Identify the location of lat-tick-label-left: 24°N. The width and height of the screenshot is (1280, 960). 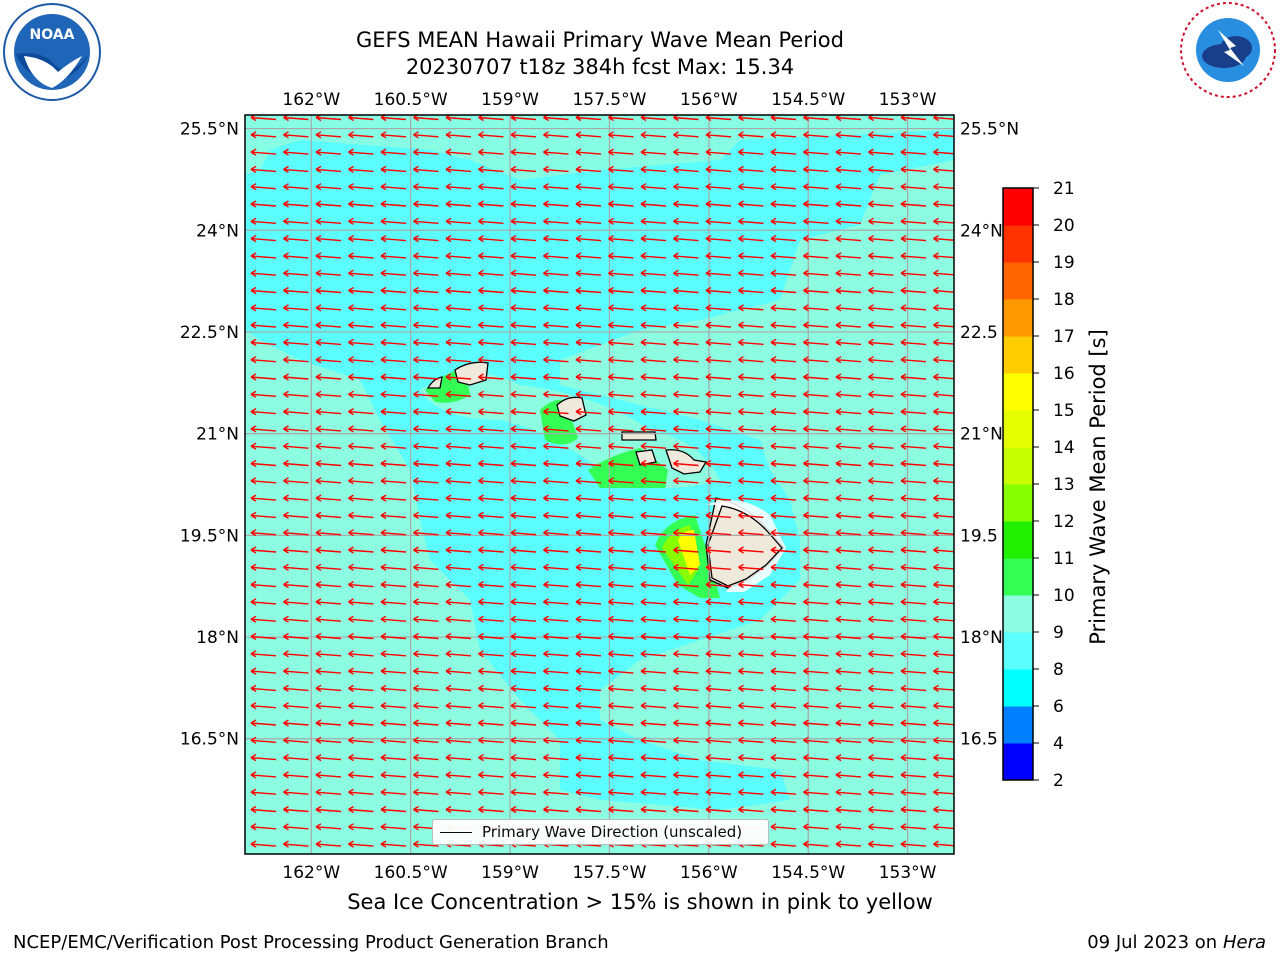
(217, 231).